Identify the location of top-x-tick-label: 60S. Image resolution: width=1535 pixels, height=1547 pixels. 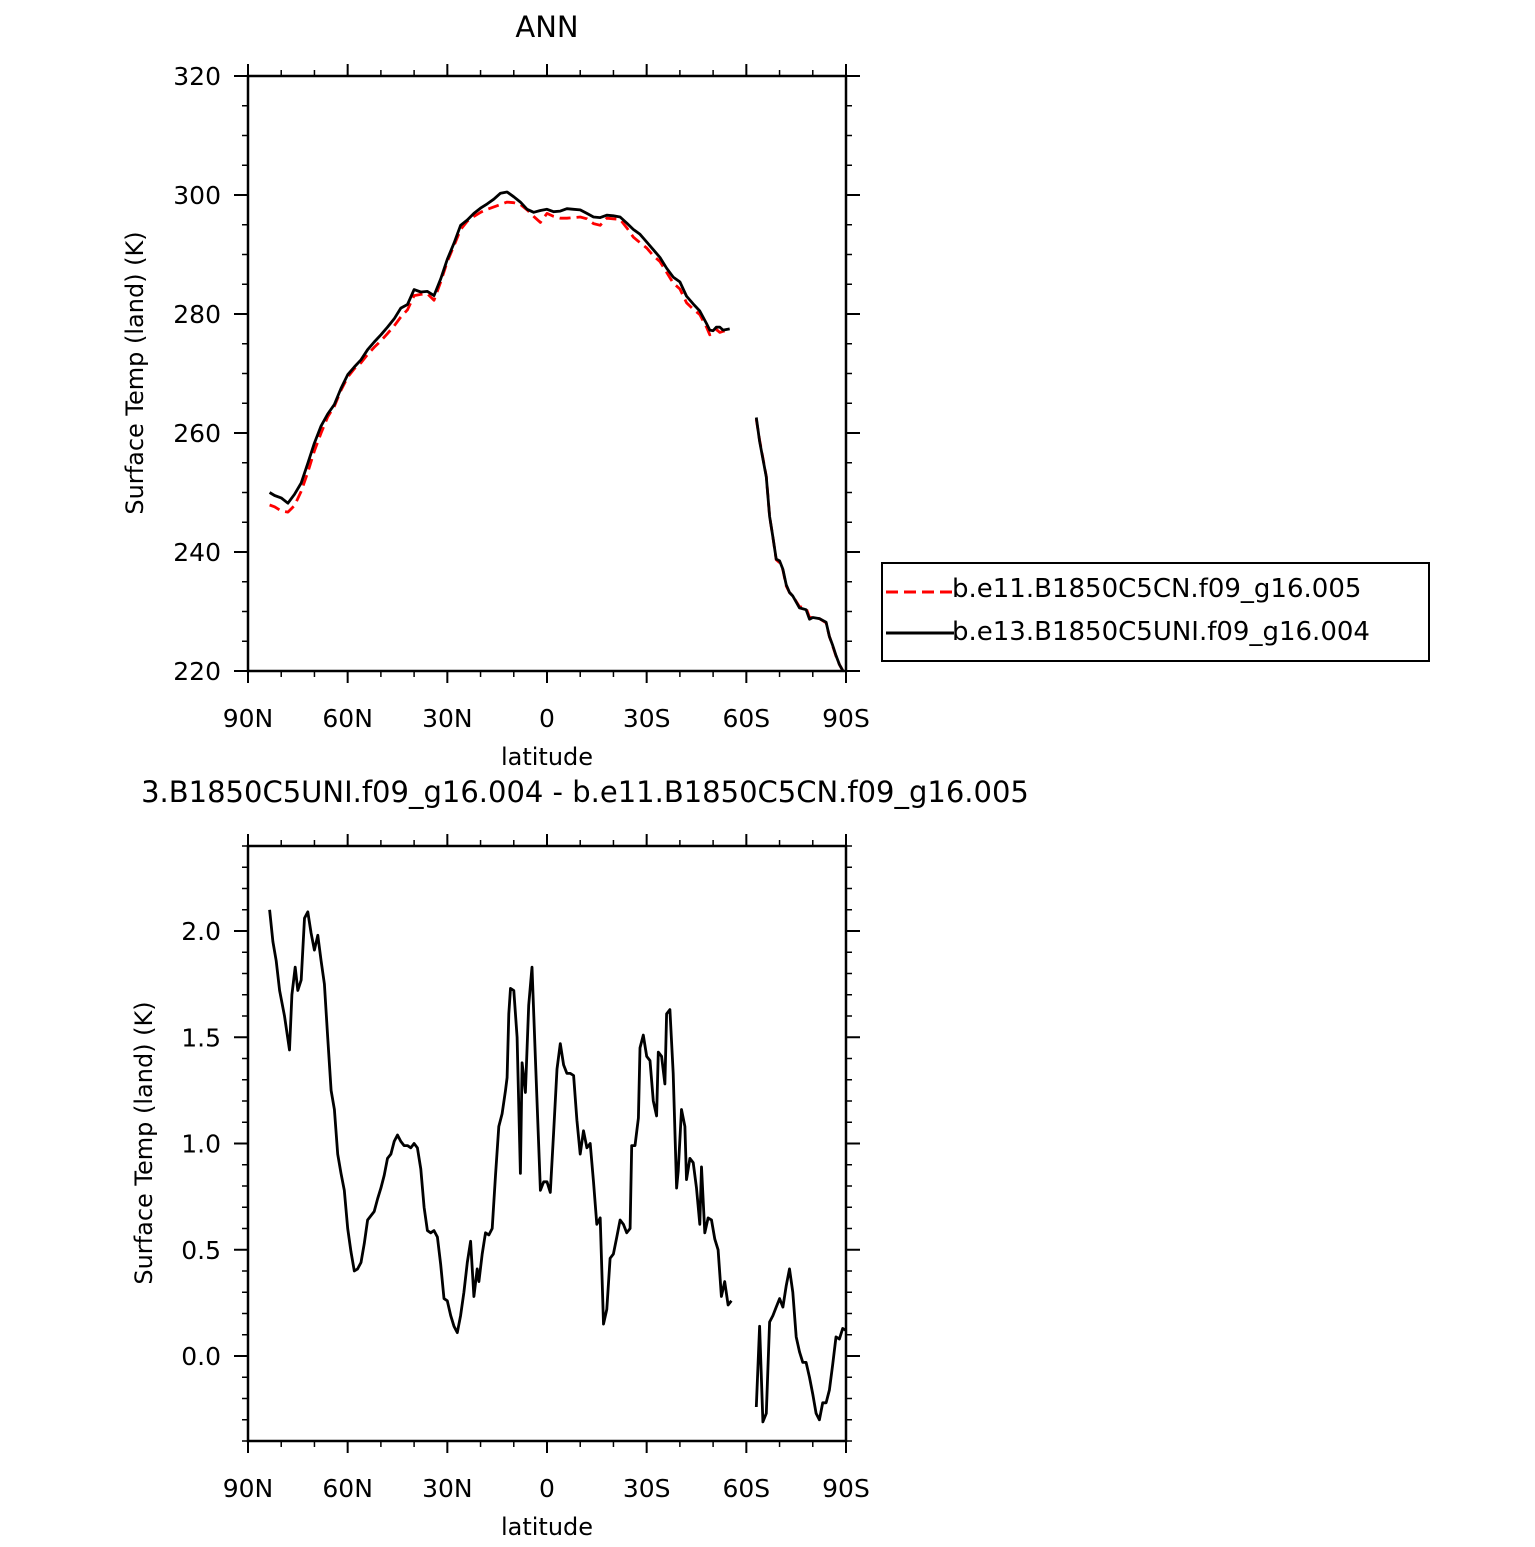
(746, 718).